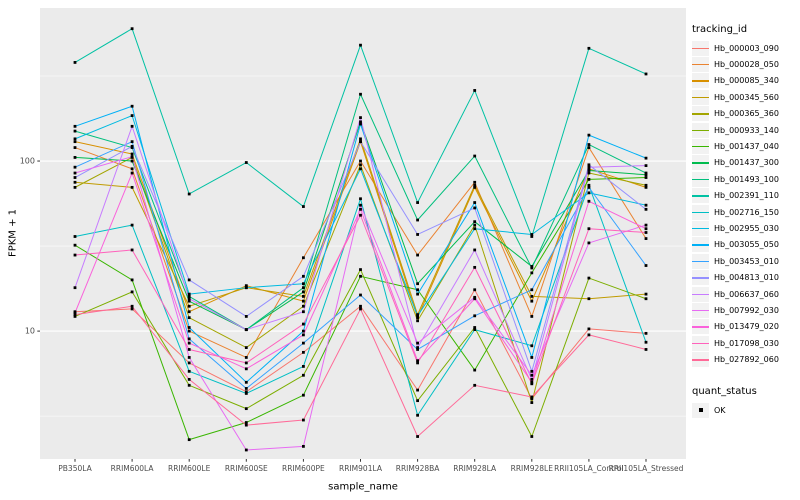 This screenshot has width=800, height=500. Describe the element at coordinates (745, 327) in the screenshot. I see `legend-item-Hb_013479_020: Hb_013479_020` at that location.